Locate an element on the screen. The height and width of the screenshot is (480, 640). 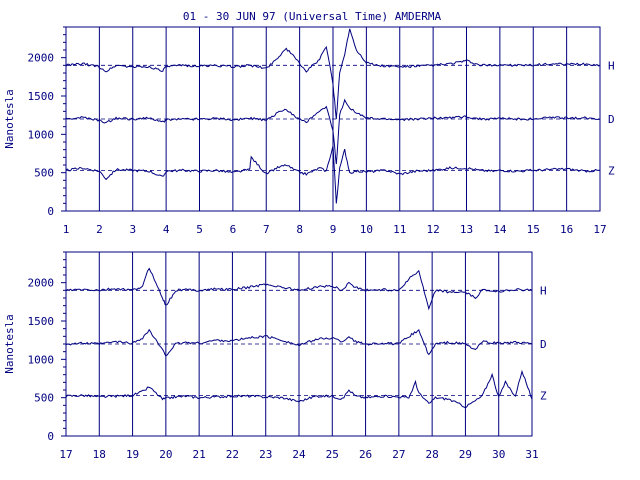
series-line-h is located at coordinates (299, 289).